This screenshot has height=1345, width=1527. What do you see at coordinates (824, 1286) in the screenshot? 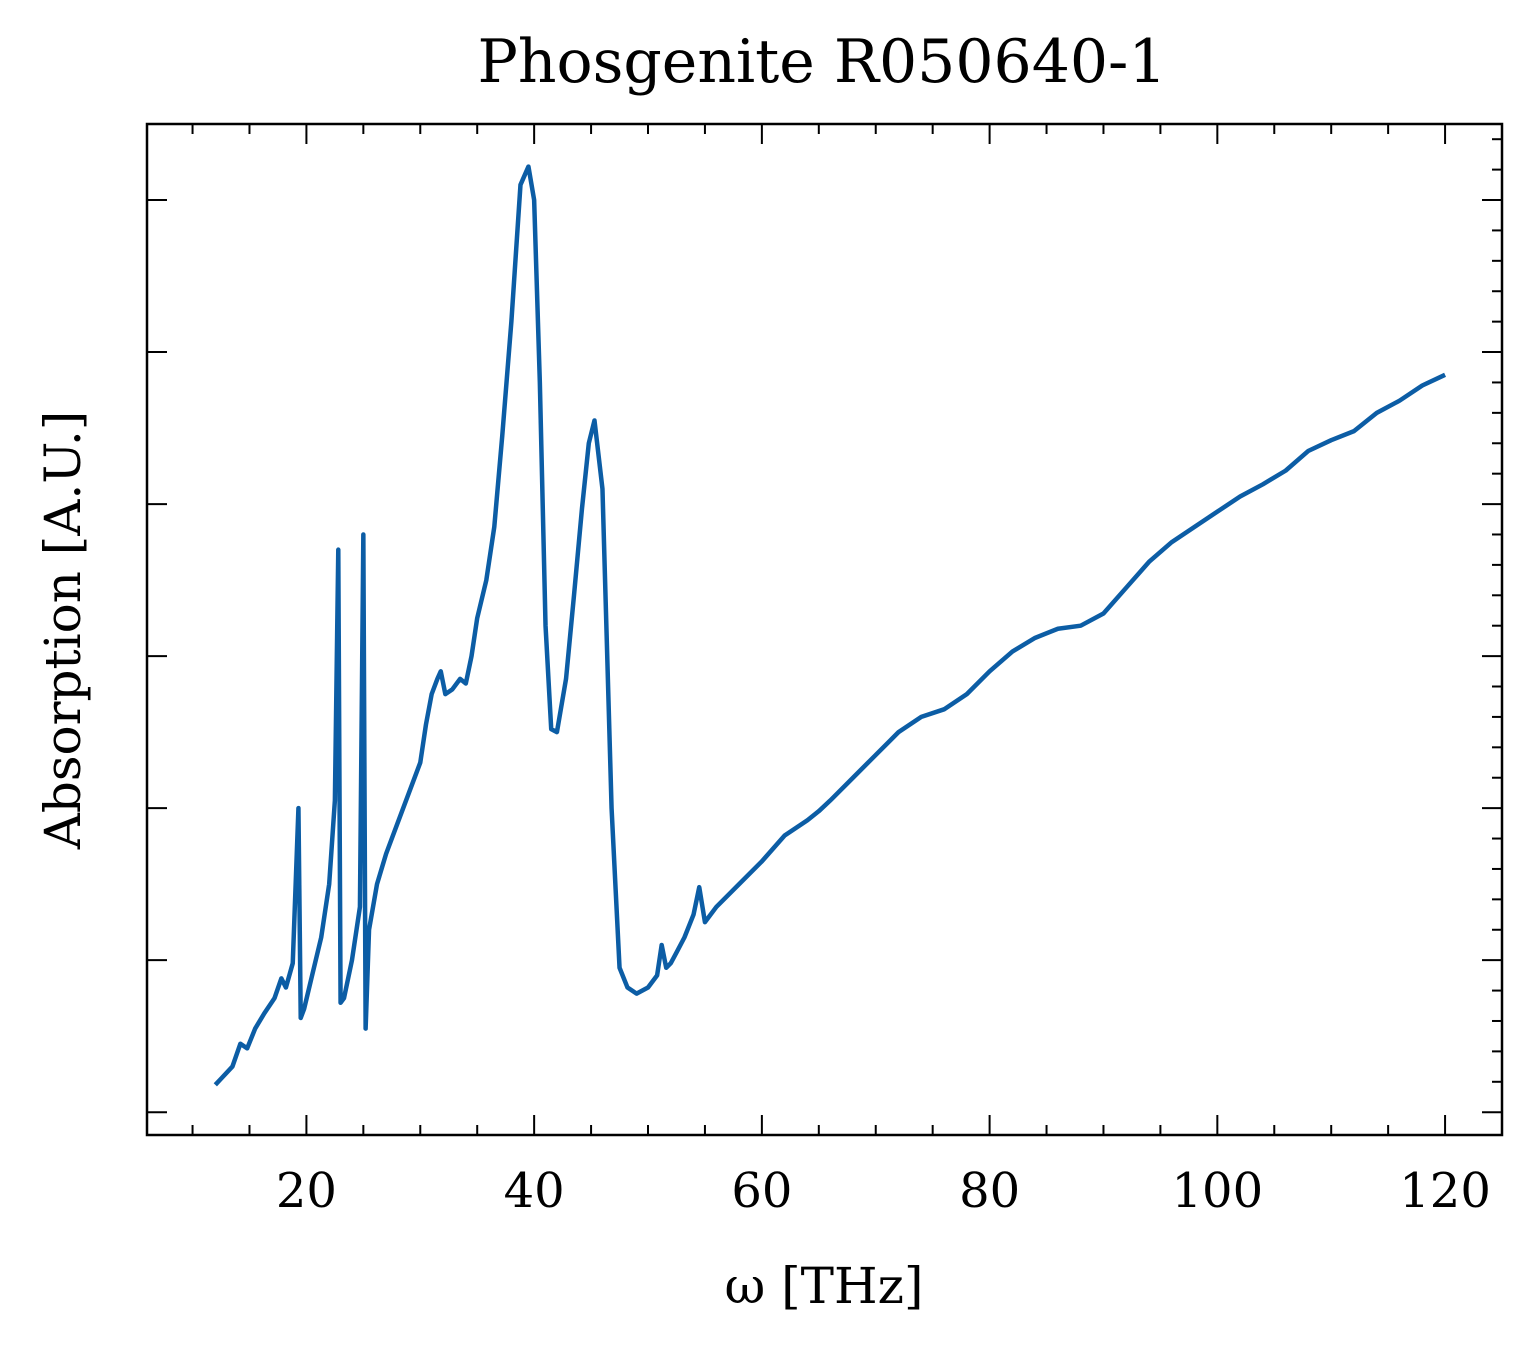
I see `x-axis-label: ω [THz]` at bounding box center [824, 1286].